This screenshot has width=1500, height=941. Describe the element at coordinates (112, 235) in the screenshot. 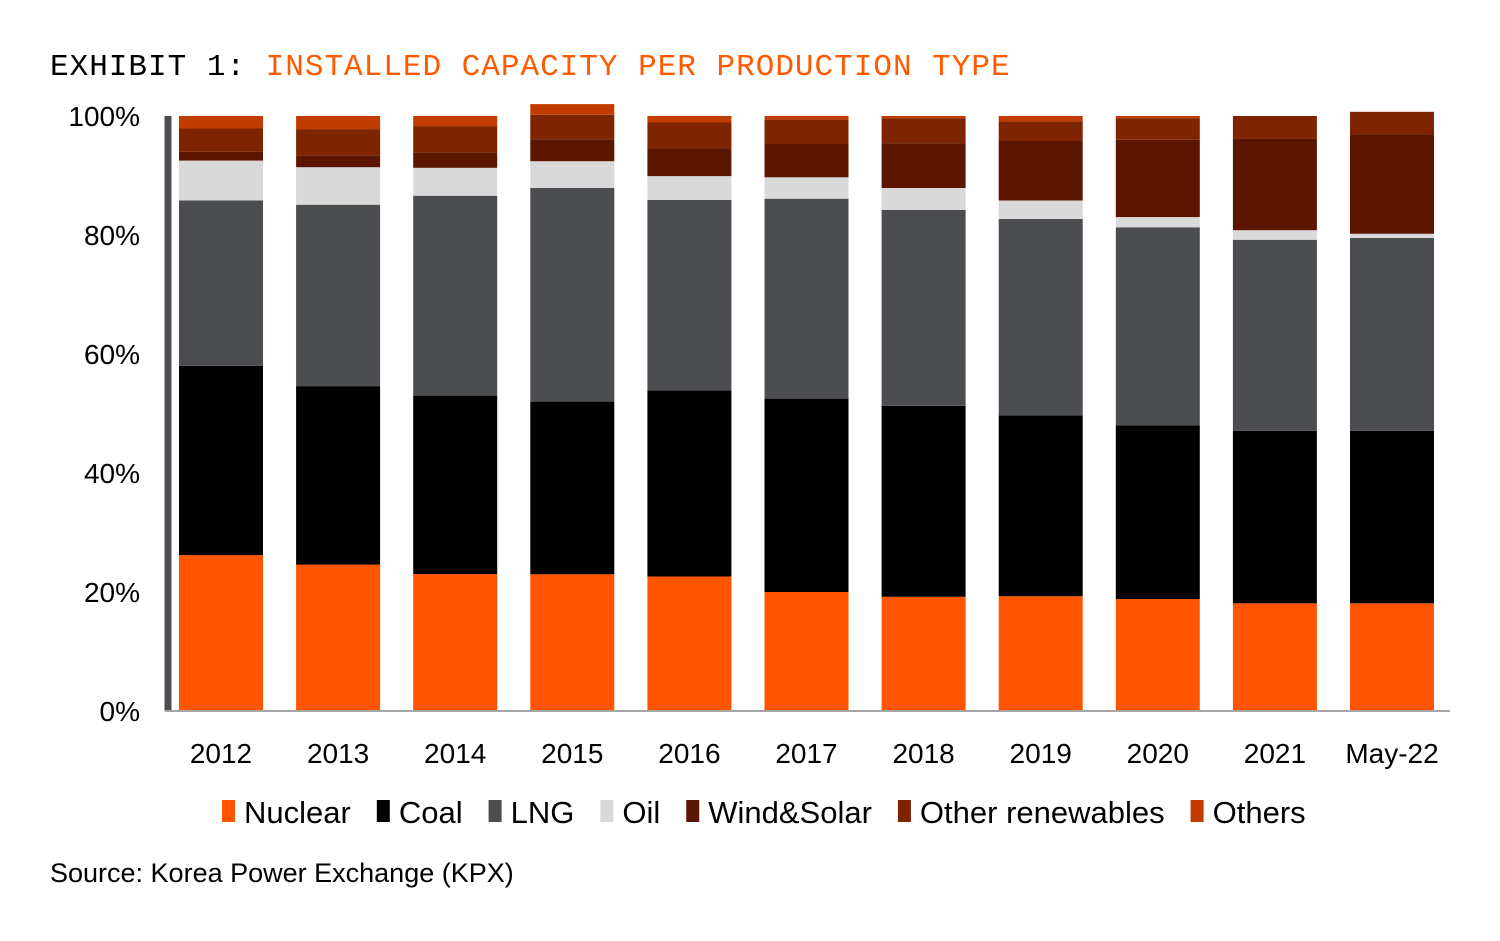

I see `y-tick-label: 80%` at that location.